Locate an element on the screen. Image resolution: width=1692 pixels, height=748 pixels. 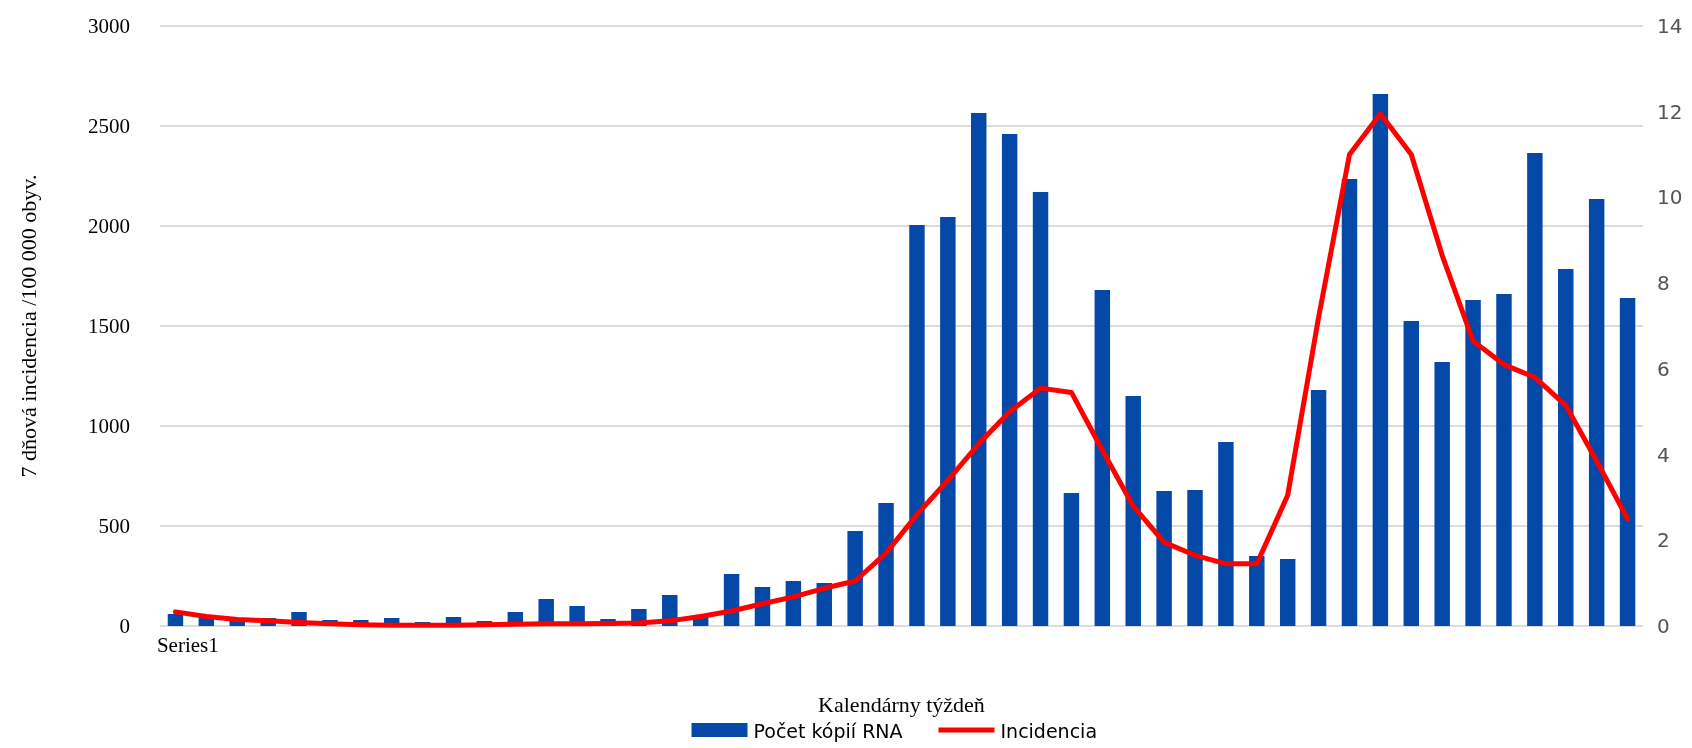
y-tick-label: 1000 is located at coordinates (109, 426).